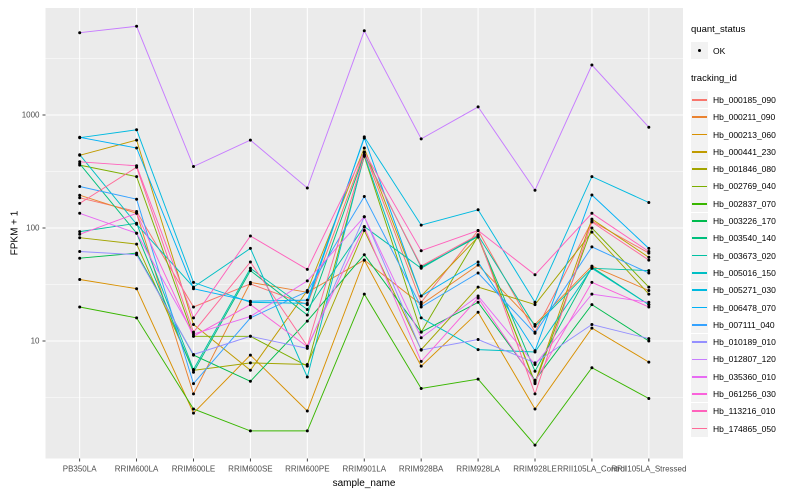  What do you see at coordinates (699, 51) in the screenshot?
I see `point-marker-icon` at bounding box center [699, 51].